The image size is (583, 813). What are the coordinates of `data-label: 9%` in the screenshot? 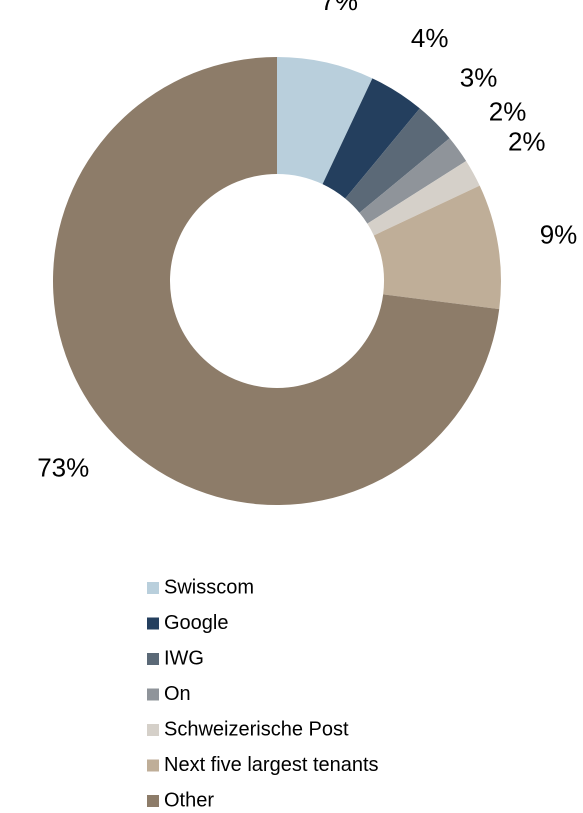 It's located at (559, 234).